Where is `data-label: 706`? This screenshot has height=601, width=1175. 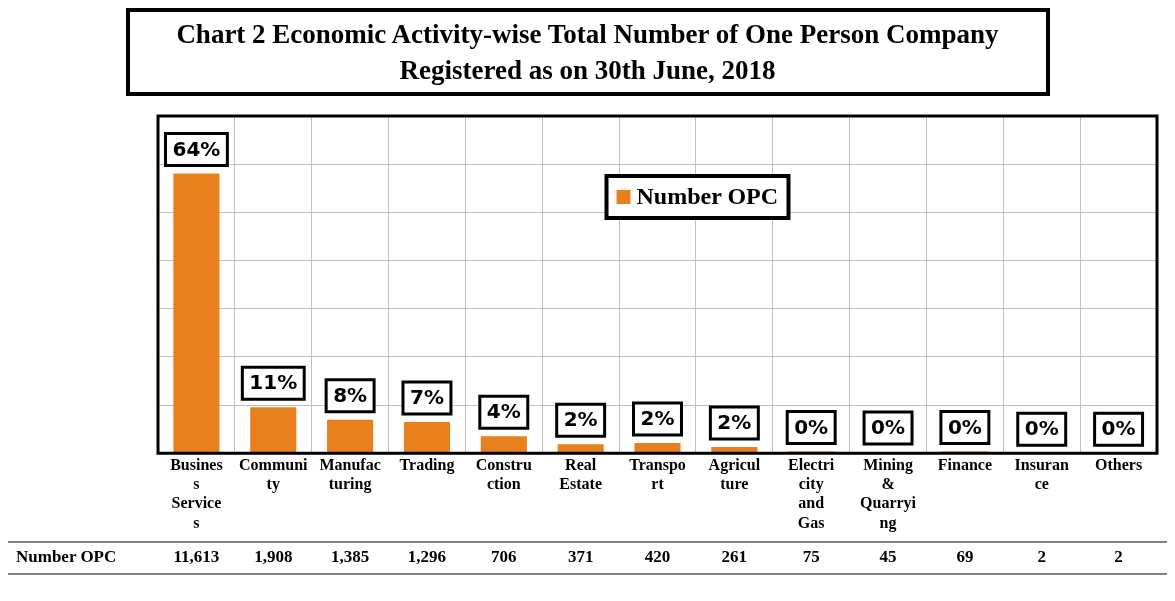
data-label: 706 is located at coordinates (504, 557).